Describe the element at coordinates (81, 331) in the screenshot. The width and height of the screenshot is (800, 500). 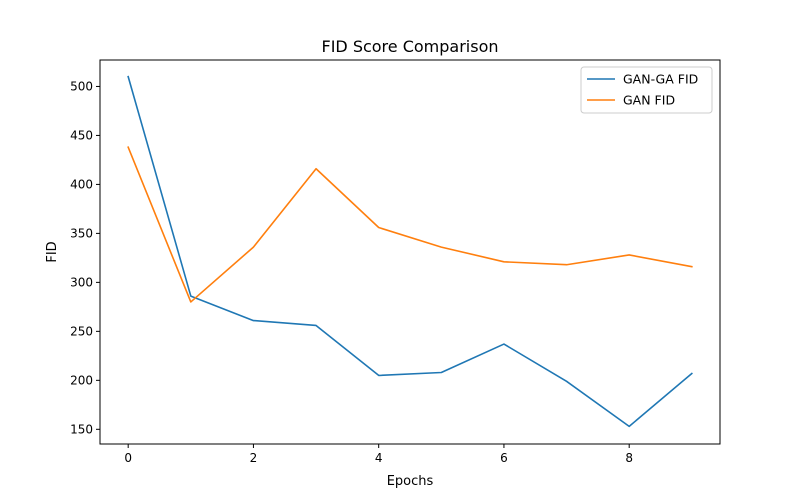
I see `y-tick-label: 250` at that location.